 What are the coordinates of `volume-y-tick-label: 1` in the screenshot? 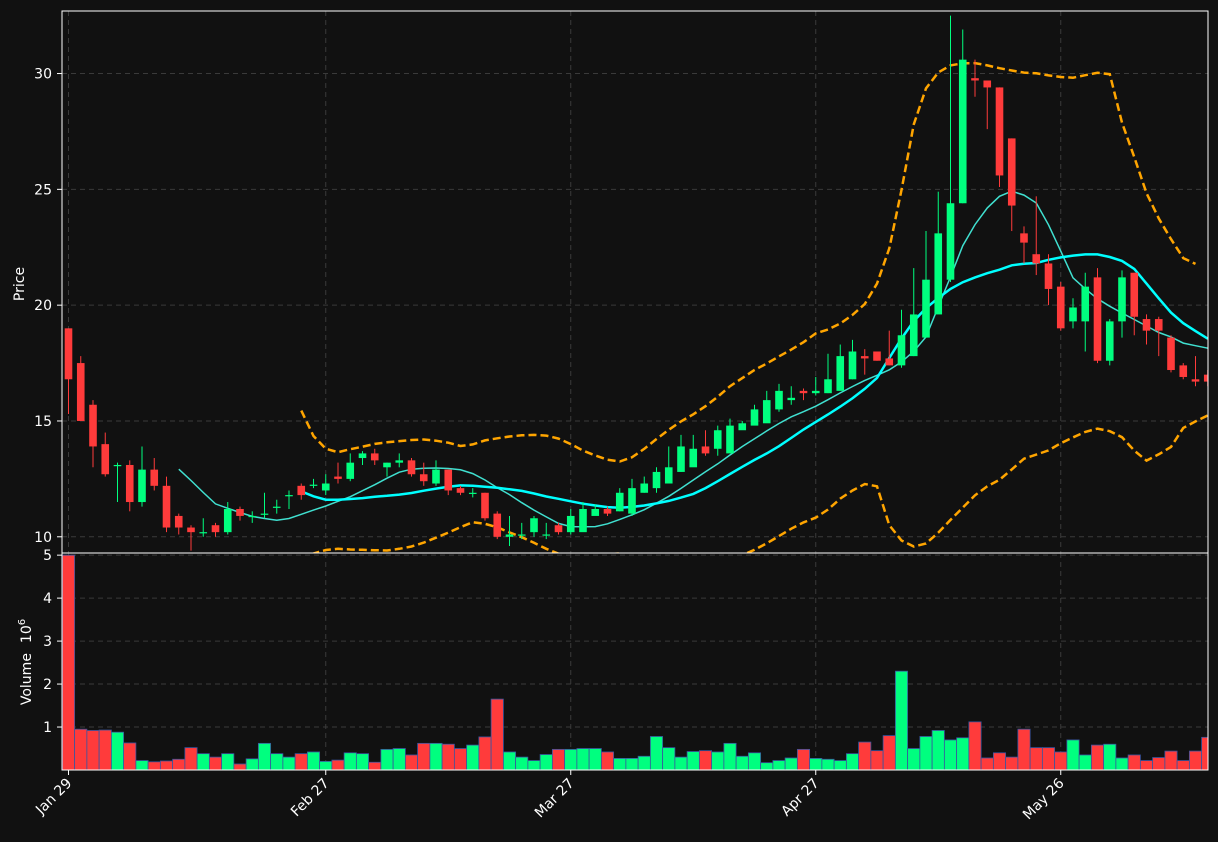 It's located at (47, 728).